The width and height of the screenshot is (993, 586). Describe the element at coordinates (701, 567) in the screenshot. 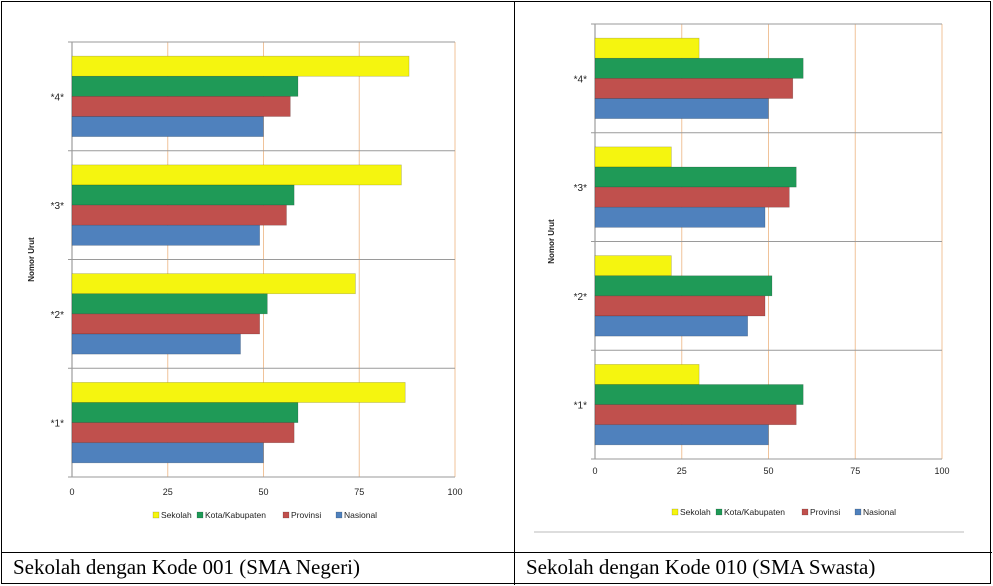

I see `caption-right: Sekolah dengan Kode 010 (SMA Swasta)` at that location.